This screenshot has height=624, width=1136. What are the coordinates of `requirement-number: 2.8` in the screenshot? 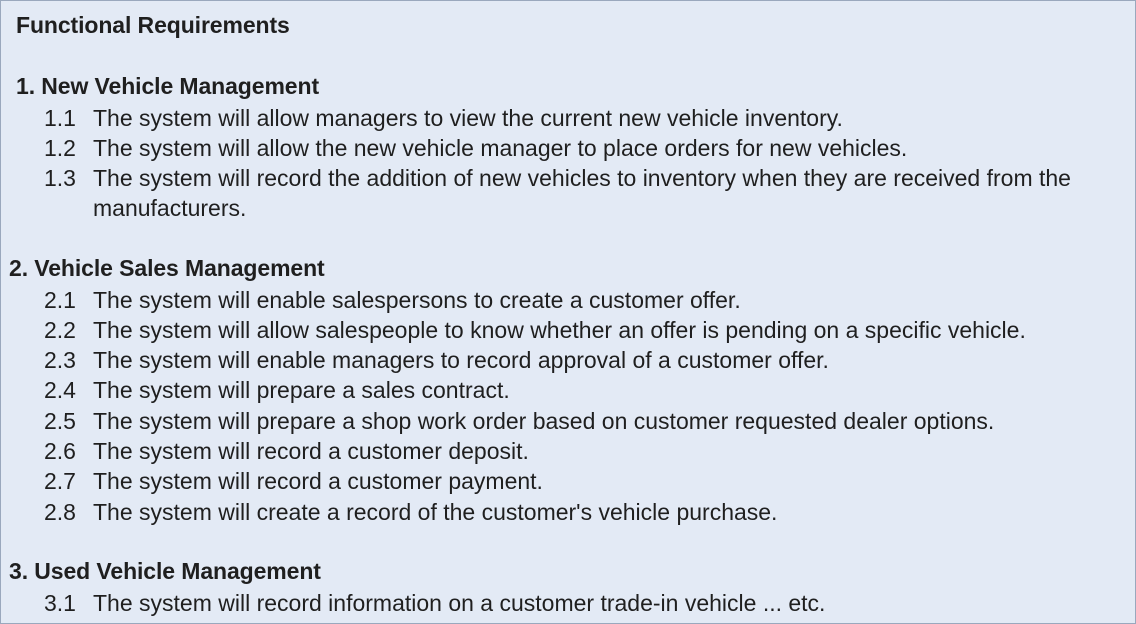 It's located at (60, 512).